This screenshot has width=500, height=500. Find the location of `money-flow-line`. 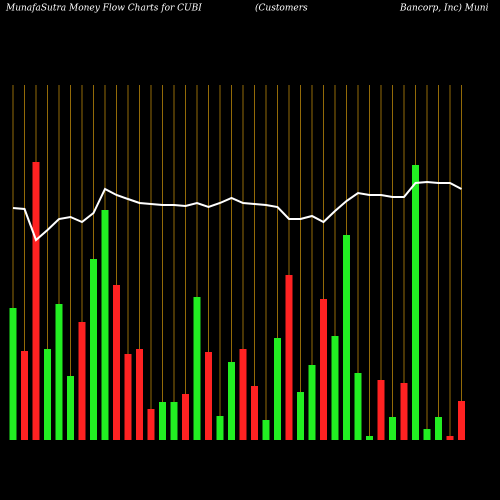

money-flow-line is located at coordinates (237, 211).